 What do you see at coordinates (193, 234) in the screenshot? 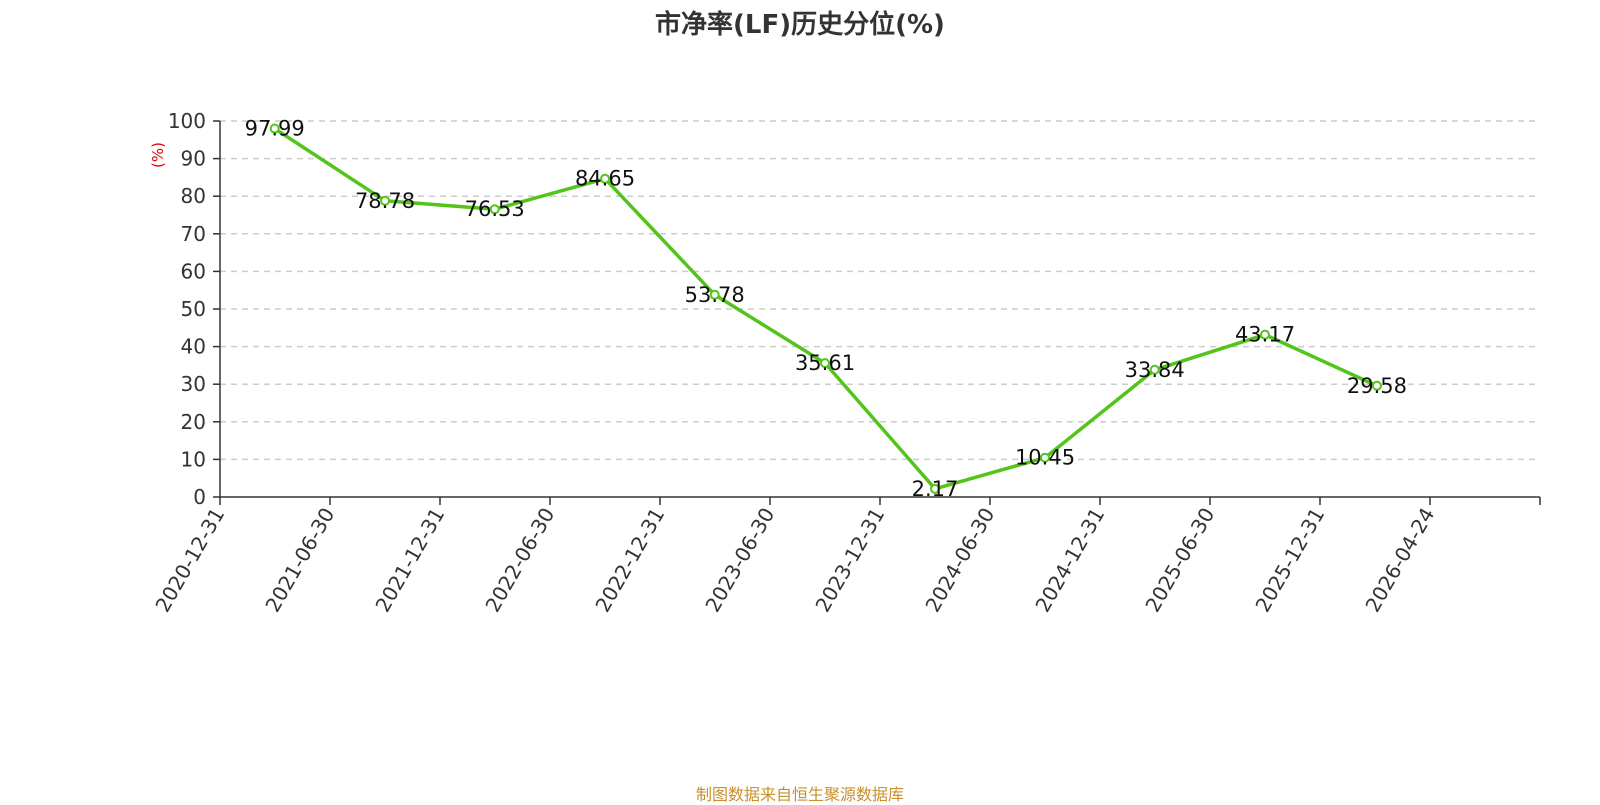
I see `y-tick-label-70: 70` at bounding box center [193, 234].